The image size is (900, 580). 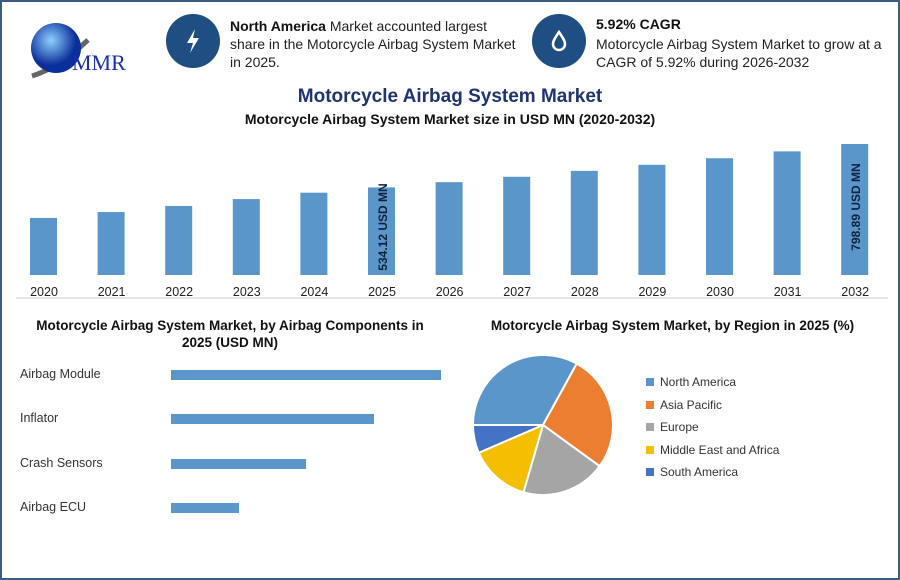 What do you see at coordinates (450, 292) in the screenshot?
I see `x-tick-label: 2026` at bounding box center [450, 292].